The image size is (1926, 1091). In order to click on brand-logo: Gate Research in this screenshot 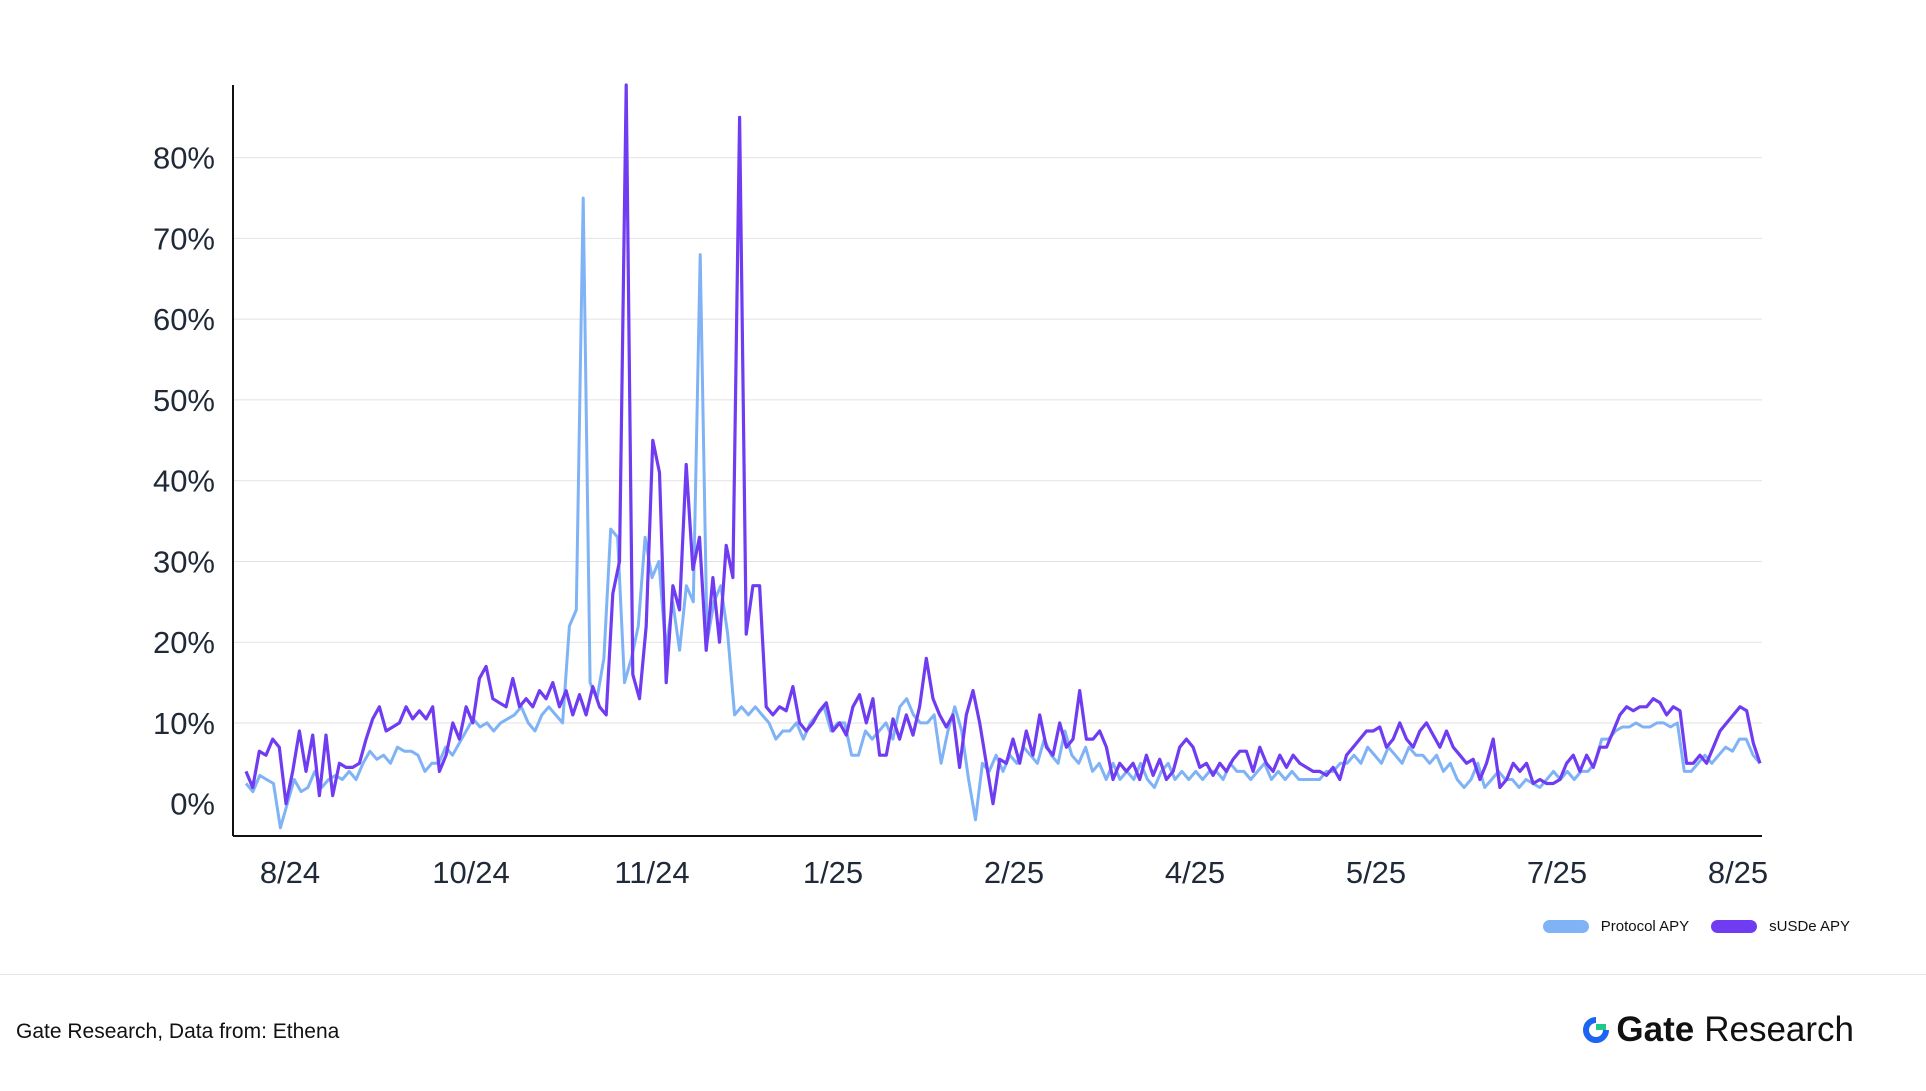, I will do `click(1717, 1030)`.